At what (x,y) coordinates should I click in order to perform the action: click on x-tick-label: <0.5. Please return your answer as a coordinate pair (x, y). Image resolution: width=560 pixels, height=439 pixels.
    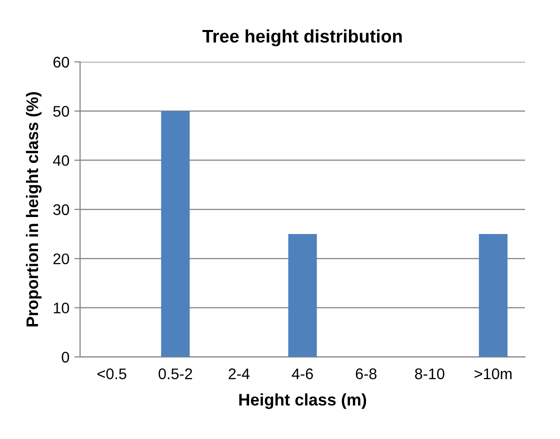
    Looking at the image, I should click on (112, 374).